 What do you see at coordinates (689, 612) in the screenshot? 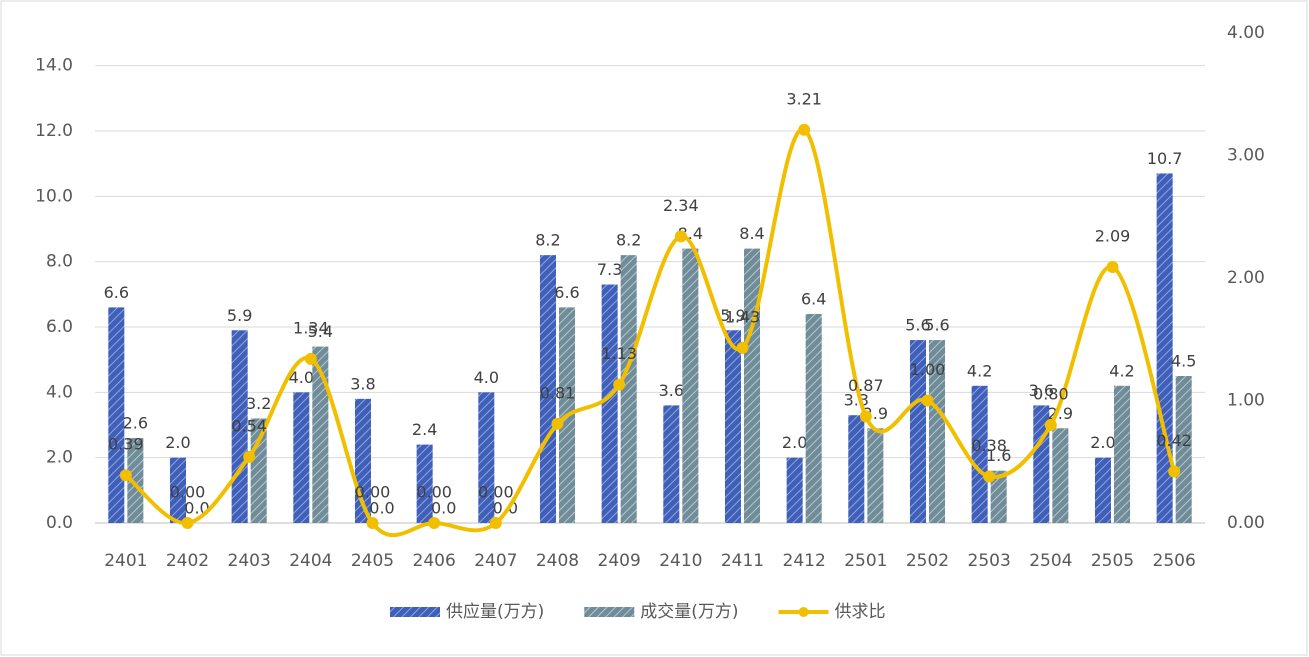
I see `legend-label: 成交量(万方)` at bounding box center [689, 612].